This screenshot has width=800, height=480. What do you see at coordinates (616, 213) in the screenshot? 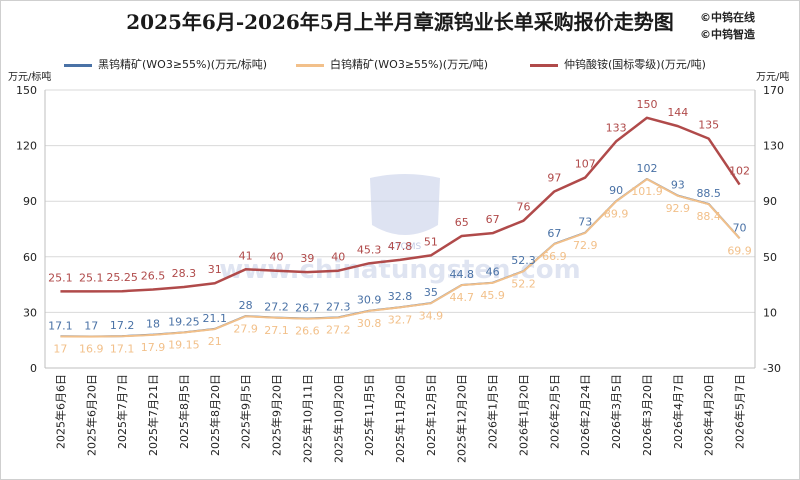
I see `data-label-series-1: 89.9` at bounding box center [616, 213].